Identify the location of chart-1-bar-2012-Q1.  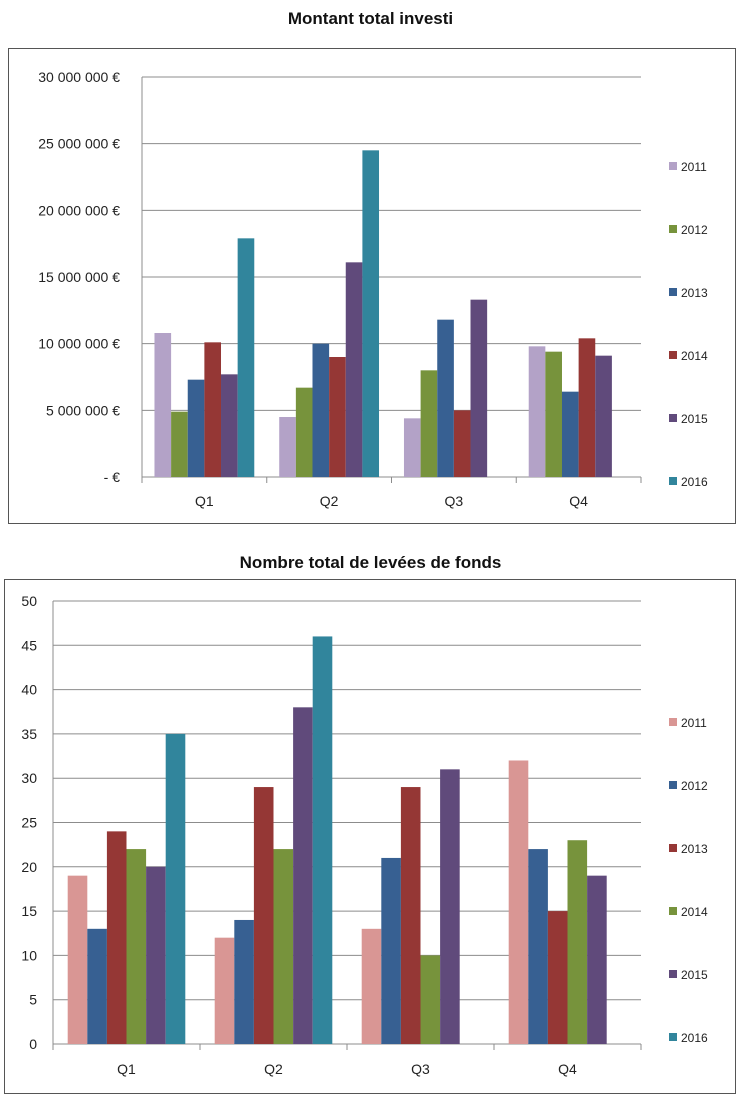
(179, 444).